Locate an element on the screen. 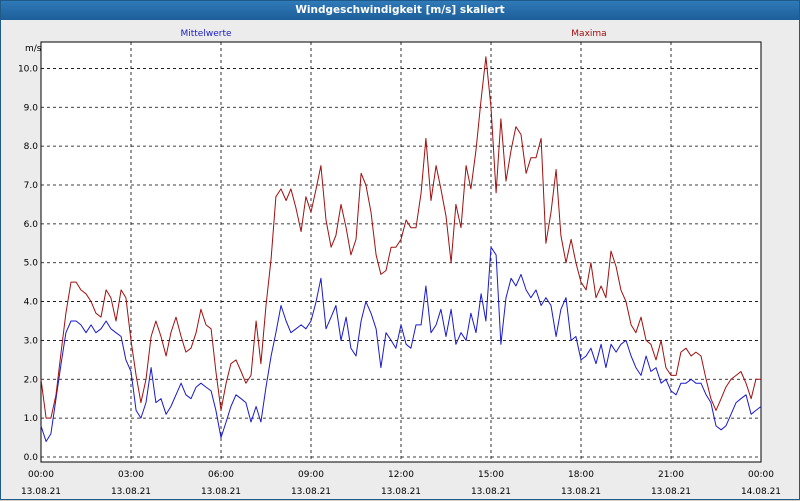  y-tick-label: 5.0 is located at coordinates (31, 264).